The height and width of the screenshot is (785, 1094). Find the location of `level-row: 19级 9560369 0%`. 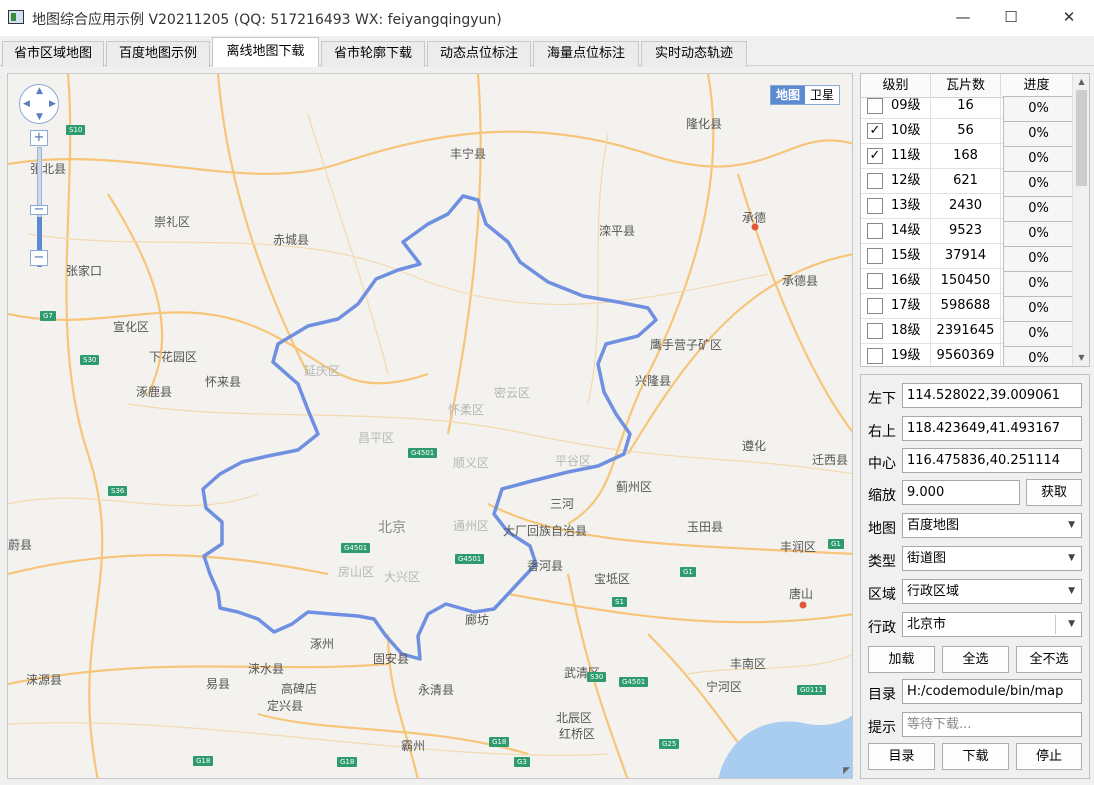

level-row: 19级 9560369 0% is located at coordinates (967, 355).